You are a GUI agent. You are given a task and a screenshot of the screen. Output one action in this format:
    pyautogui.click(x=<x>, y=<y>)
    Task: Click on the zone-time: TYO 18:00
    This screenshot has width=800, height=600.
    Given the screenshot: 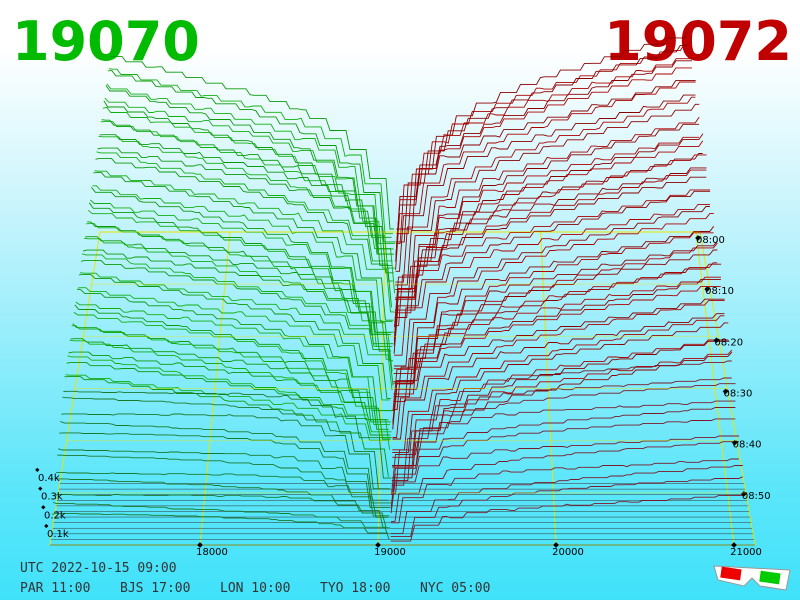 What is the action you would take?
    pyautogui.click(x=355, y=588)
    